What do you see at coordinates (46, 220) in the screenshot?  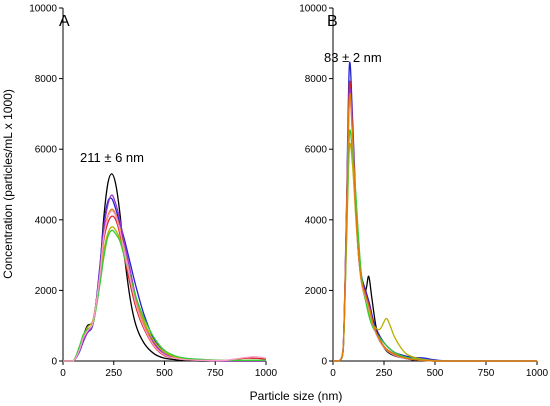 I see `panel-a-y-tick-label: 4000` at bounding box center [46, 220].